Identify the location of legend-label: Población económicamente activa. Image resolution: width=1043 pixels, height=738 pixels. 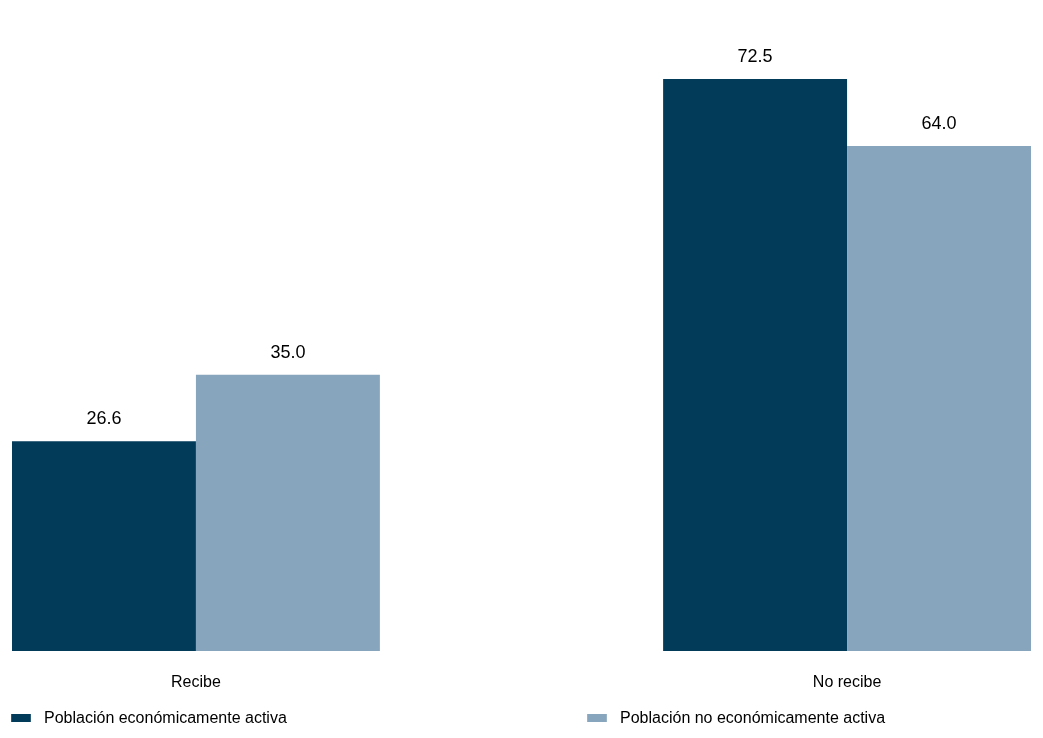
(165, 717).